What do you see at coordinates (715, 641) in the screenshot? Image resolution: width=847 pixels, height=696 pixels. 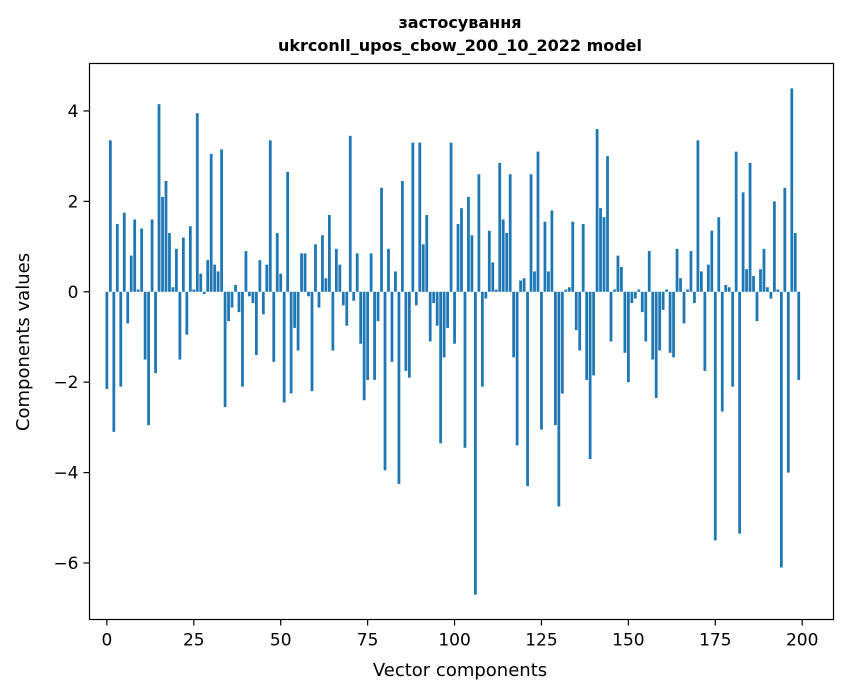 I see `x-tick-label: 175` at bounding box center [715, 641].